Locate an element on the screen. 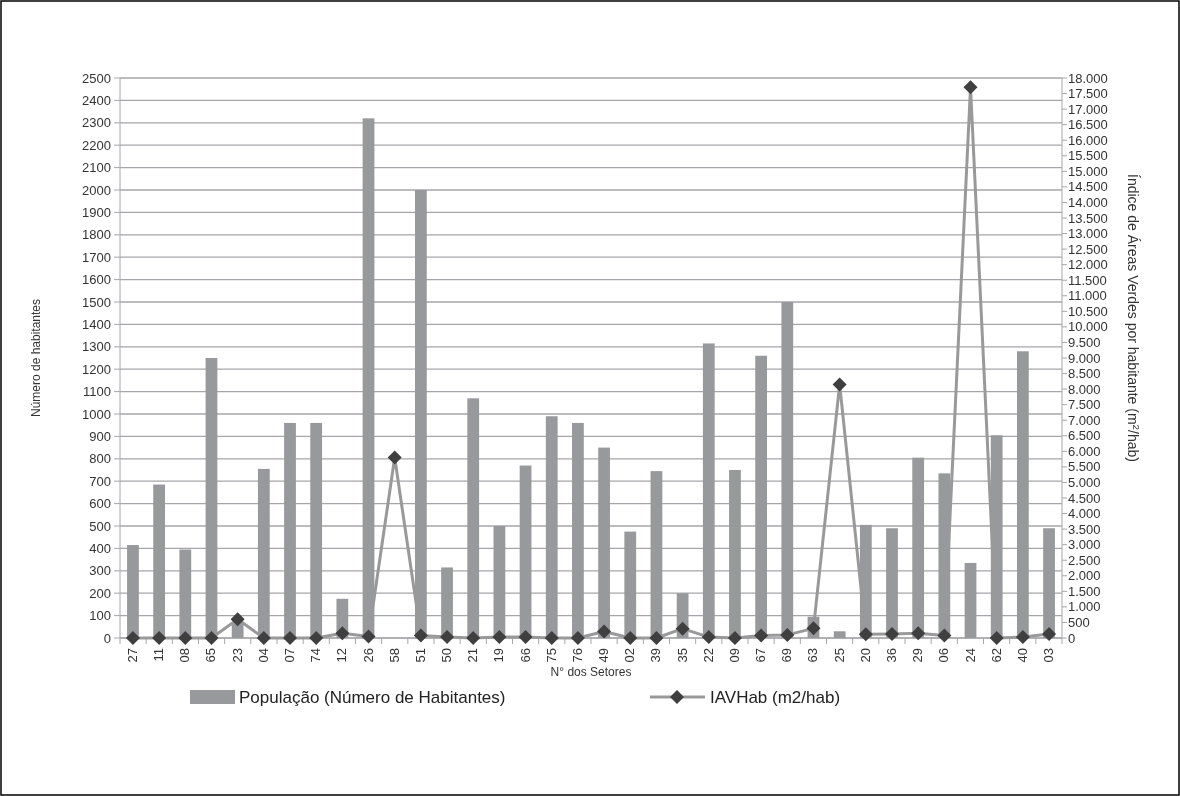  x-tick-label: 12 is located at coordinates (342, 655).